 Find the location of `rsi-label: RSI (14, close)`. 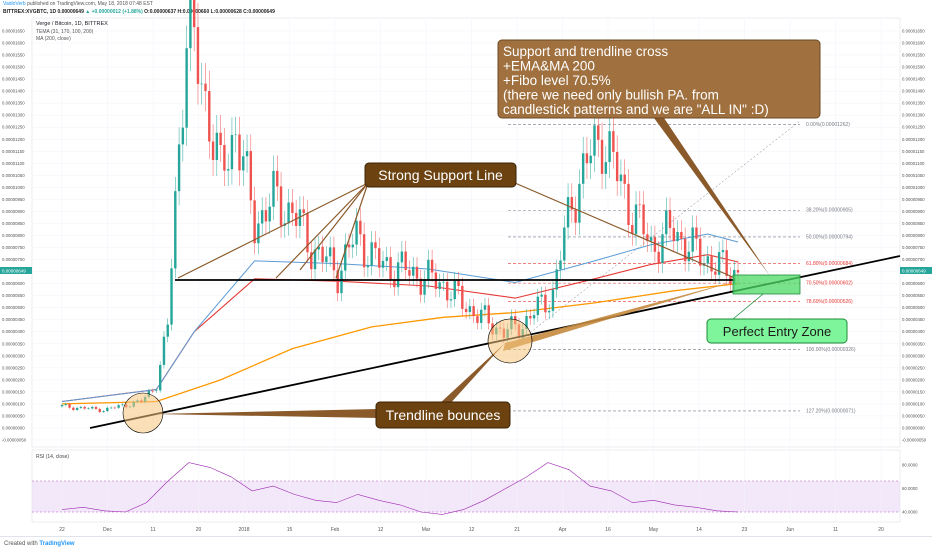

rsi-label: RSI (14, close) is located at coordinates (52, 457).